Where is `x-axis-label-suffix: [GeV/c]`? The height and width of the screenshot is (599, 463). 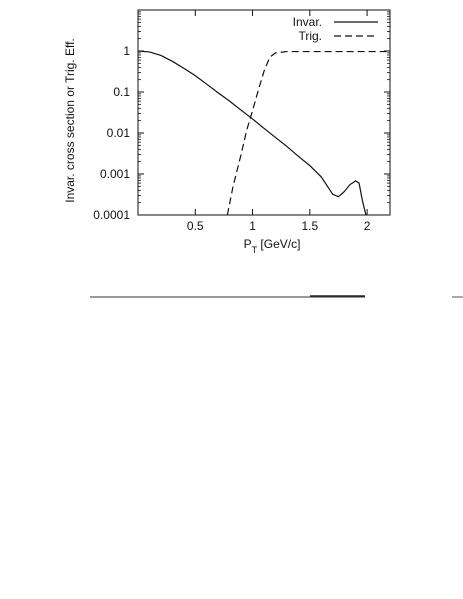
x-axis-label-suffix: [GeV/c] is located at coordinates (278, 244).